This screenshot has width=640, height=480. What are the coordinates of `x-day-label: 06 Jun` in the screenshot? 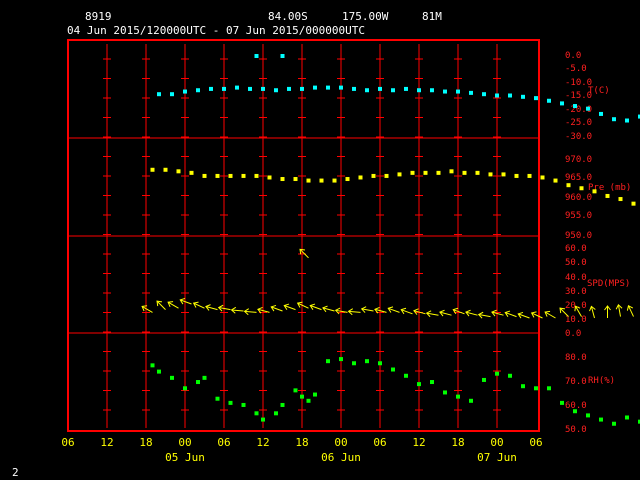 It's located at (341, 457).